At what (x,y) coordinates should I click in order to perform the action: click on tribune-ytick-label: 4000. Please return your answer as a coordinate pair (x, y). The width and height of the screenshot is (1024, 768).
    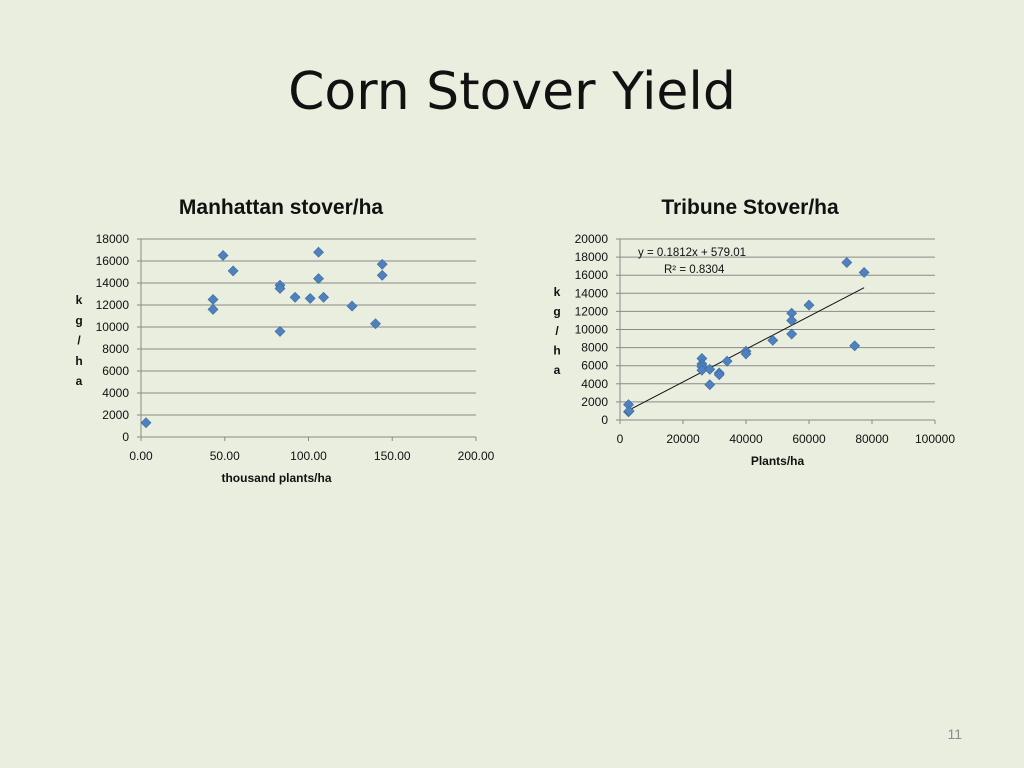
    Looking at the image, I should click on (594, 384).